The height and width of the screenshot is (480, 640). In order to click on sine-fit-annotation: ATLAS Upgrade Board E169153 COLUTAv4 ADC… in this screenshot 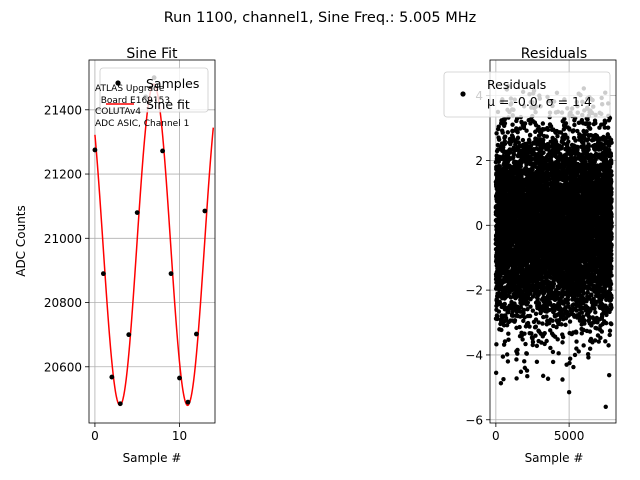, I will do `click(142, 106)`.